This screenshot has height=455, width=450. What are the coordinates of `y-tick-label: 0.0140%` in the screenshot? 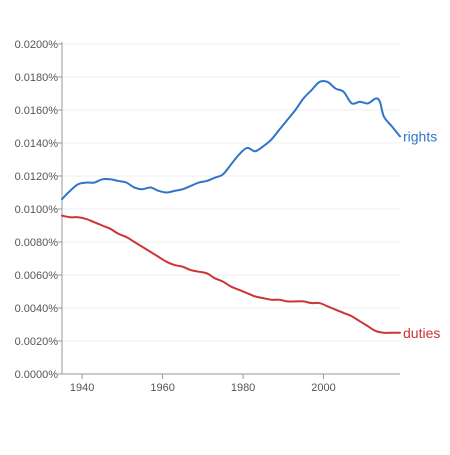 It's located at (37, 144).